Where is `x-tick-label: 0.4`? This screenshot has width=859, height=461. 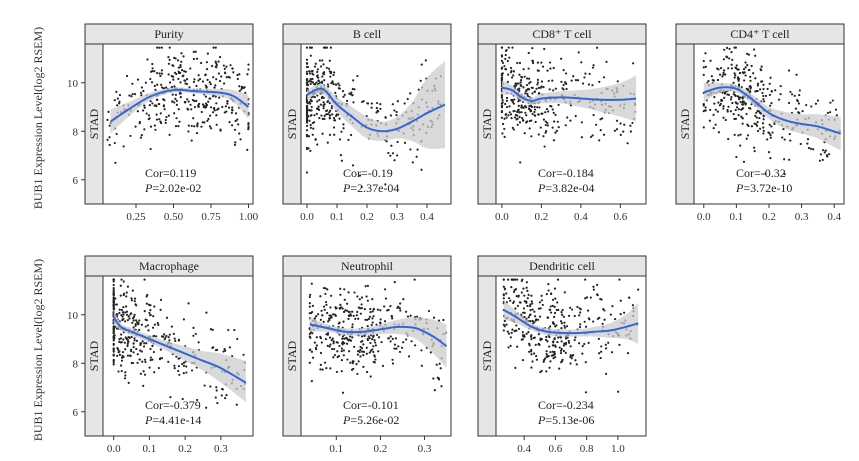 x-tick-label: 0.4 is located at coordinates (581, 217).